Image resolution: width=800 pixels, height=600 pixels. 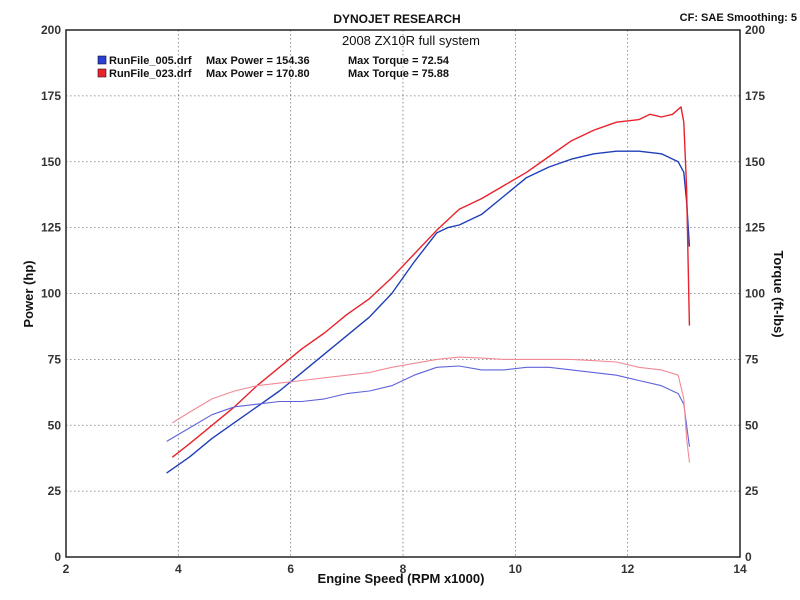 I want to click on brand-header: DYNOJET RESEARCH, so click(x=396, y=19).